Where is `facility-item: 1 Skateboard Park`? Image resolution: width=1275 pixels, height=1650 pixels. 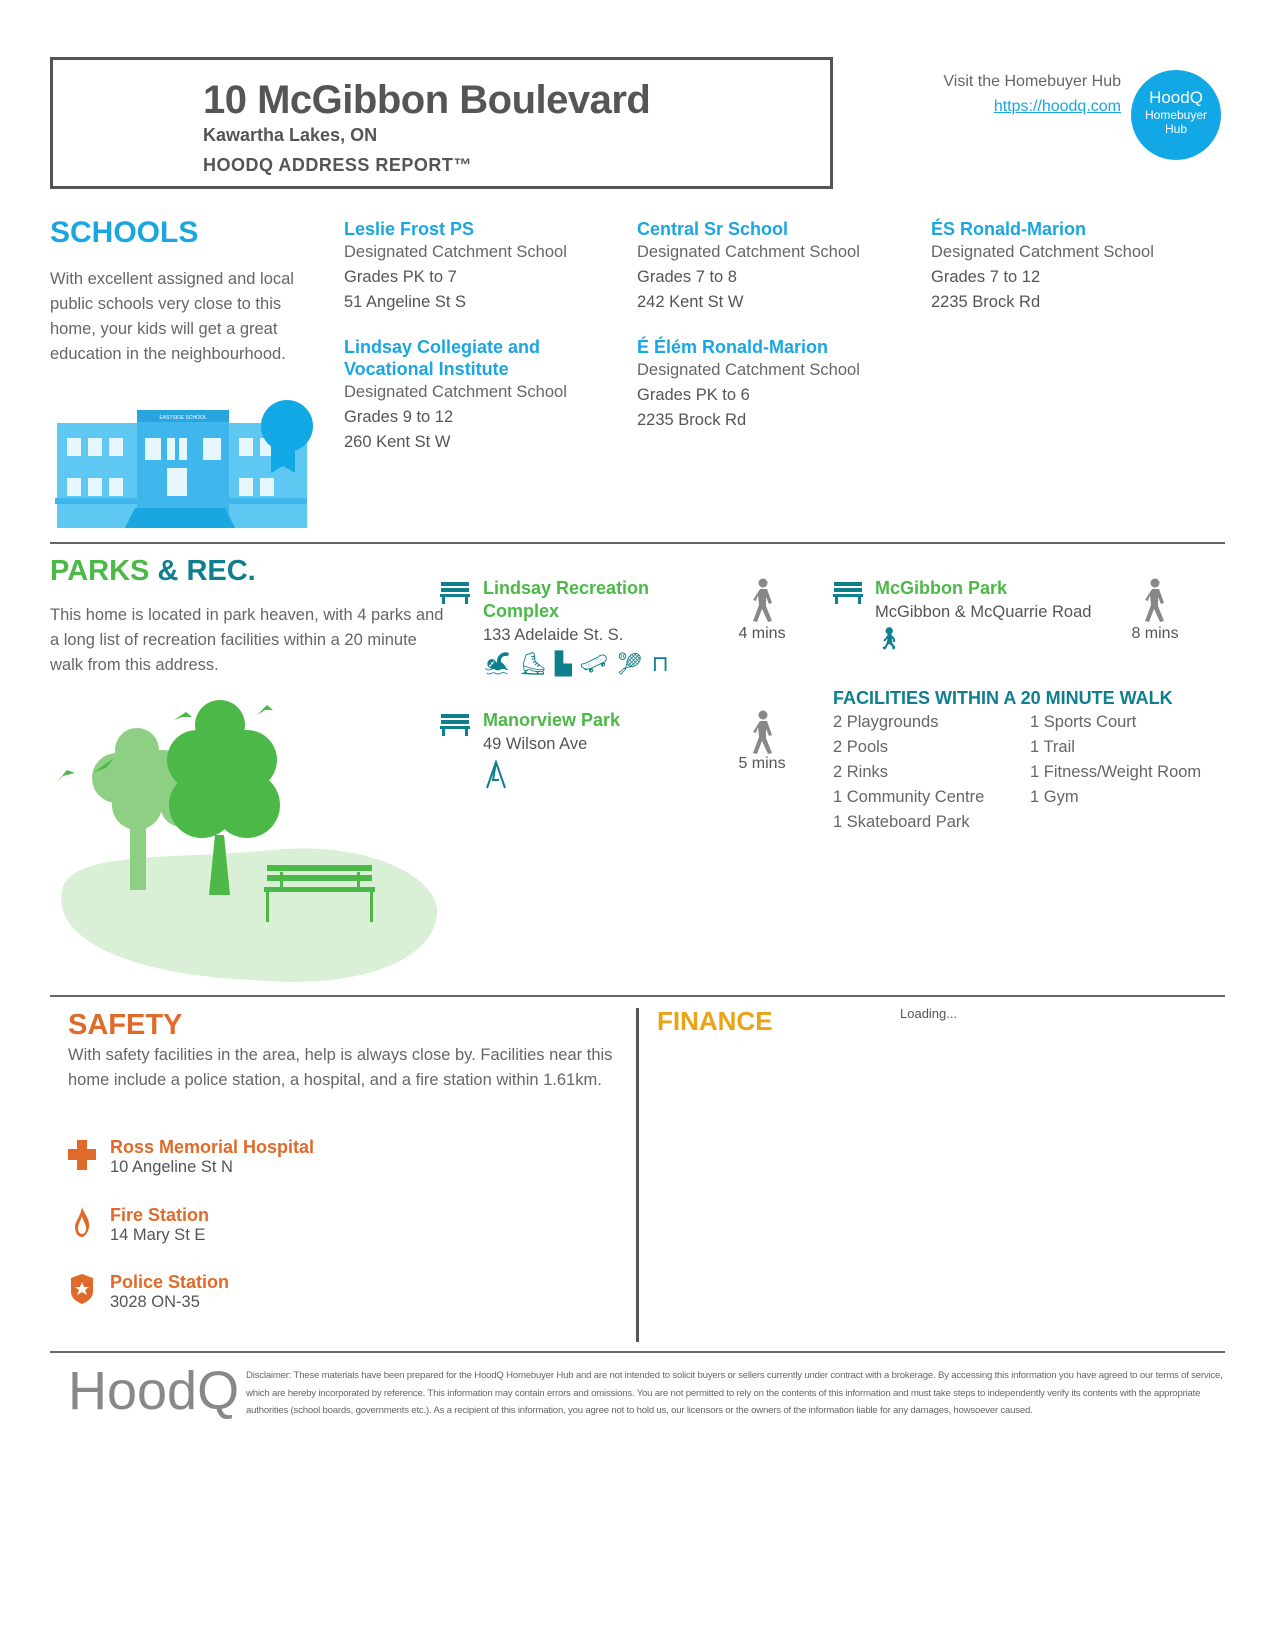 facility-item: 1 Skateboard Park is located at coordinates (901, 822).